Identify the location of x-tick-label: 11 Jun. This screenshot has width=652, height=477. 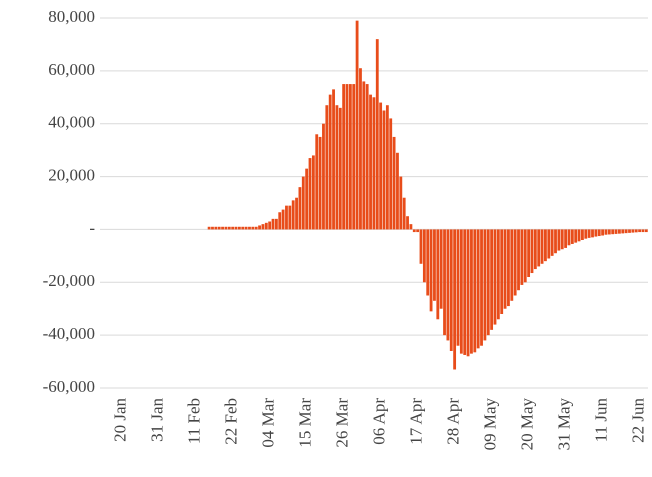
(601, 420).